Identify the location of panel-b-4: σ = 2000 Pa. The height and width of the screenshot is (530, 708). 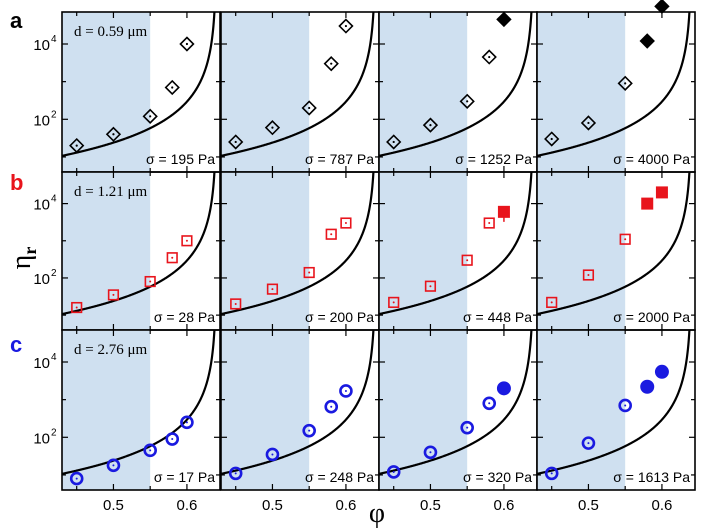
(616, 251).